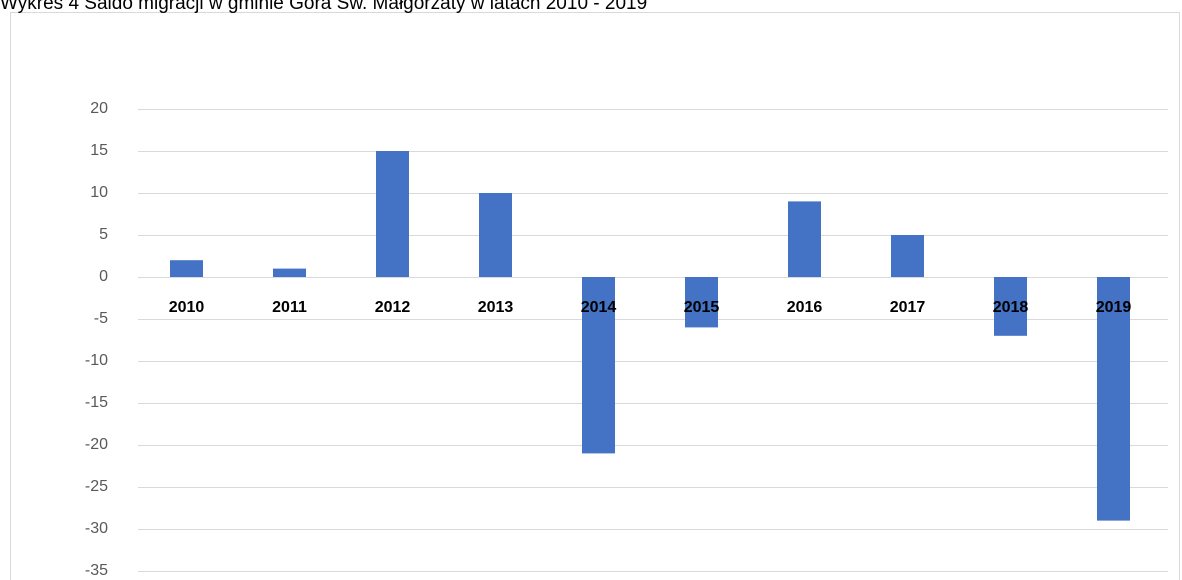 This screenshot has width=1182, height=580. I want to click on x-tick-label: 2013, so click(496, 307).